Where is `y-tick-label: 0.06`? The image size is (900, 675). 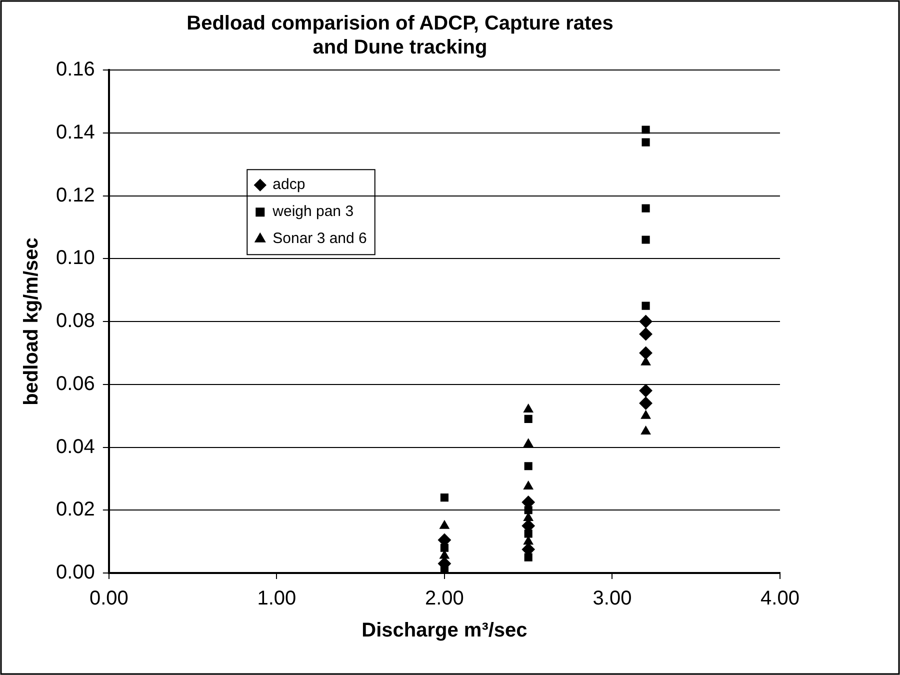 y-tick-label: 0.06 is located at coordinates (75, 383).